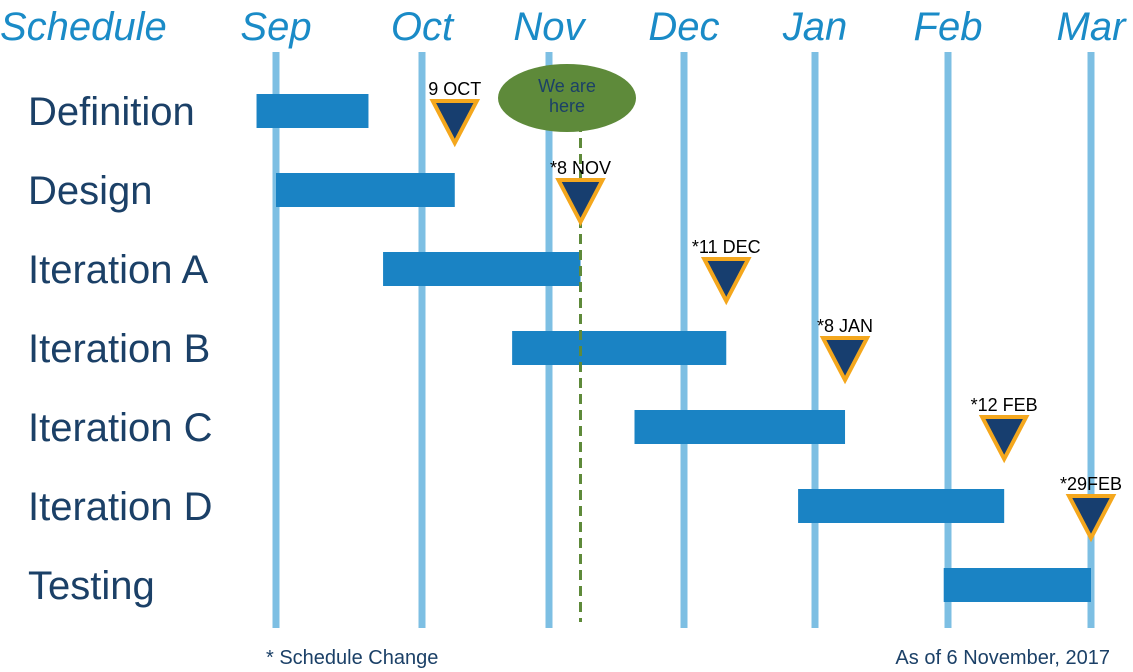  I want to click on month-label-jan: Jan, so click(815, 27).